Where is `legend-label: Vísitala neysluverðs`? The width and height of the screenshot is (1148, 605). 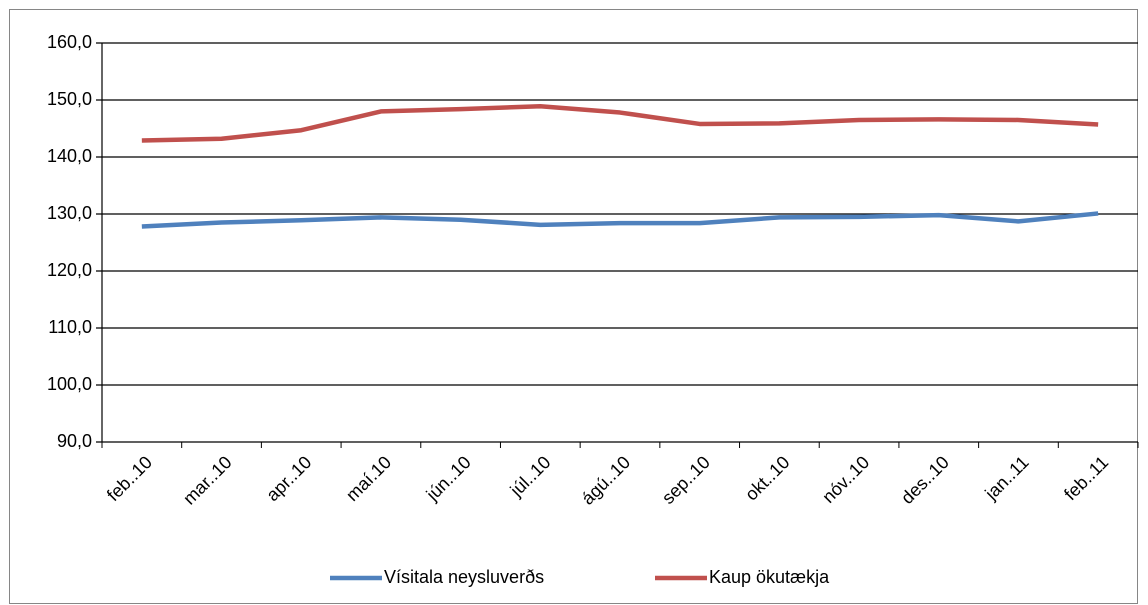
legend-label: Vísitala neysluverðs is located at coordinates (464, 577).